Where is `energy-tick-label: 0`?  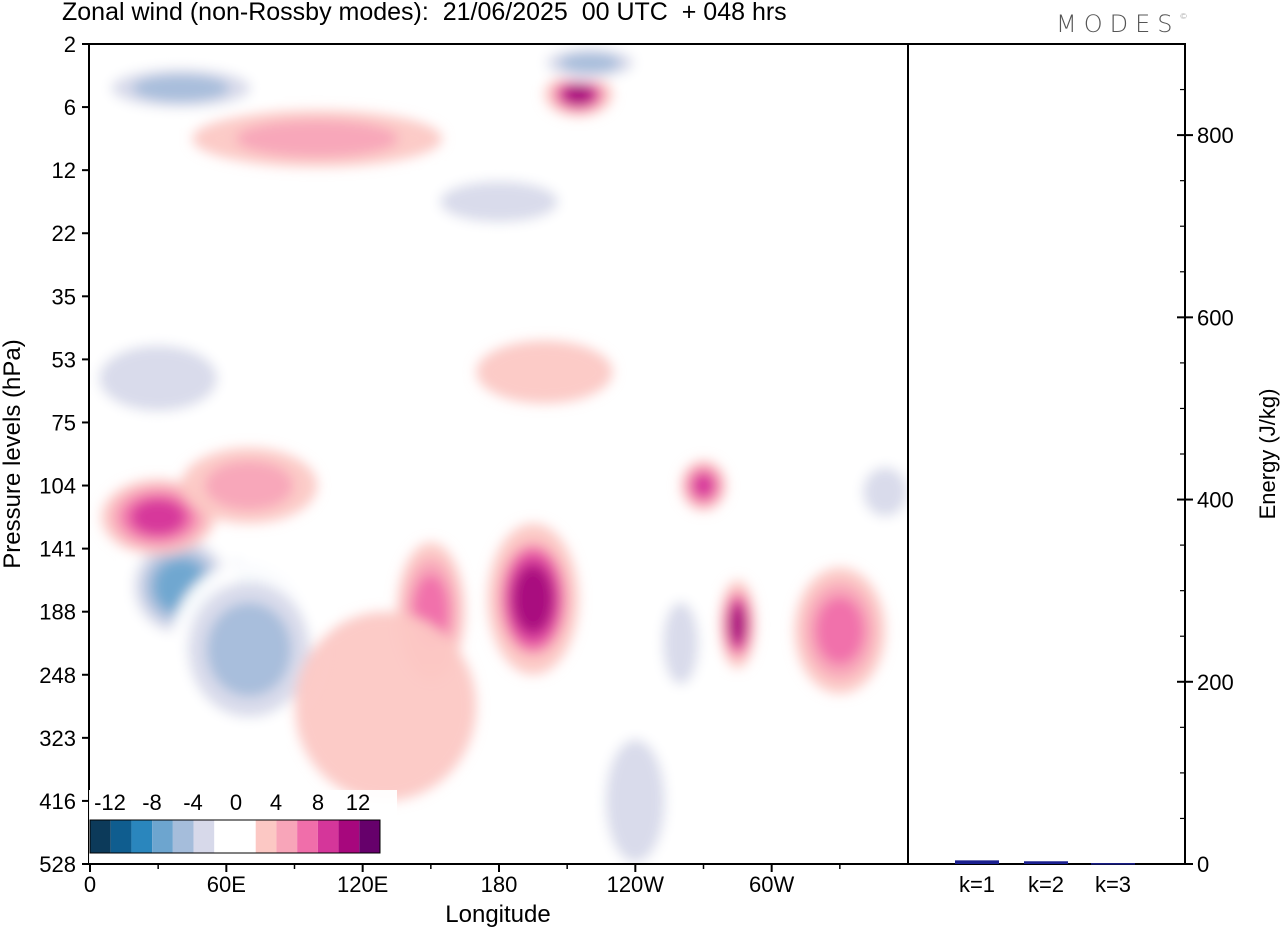 energy-tick-label: 0 is located at coordinates (1203, 864).